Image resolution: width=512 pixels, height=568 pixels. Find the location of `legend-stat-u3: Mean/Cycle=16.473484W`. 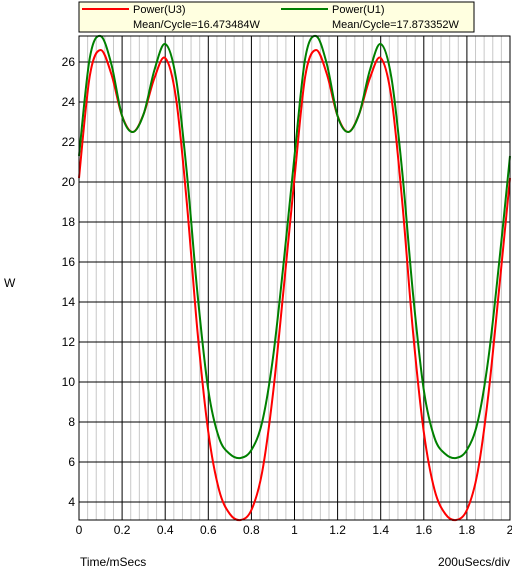

legend-stat-u3: Mean/Cycle=16.473484W is located at coordinates (196, 25).